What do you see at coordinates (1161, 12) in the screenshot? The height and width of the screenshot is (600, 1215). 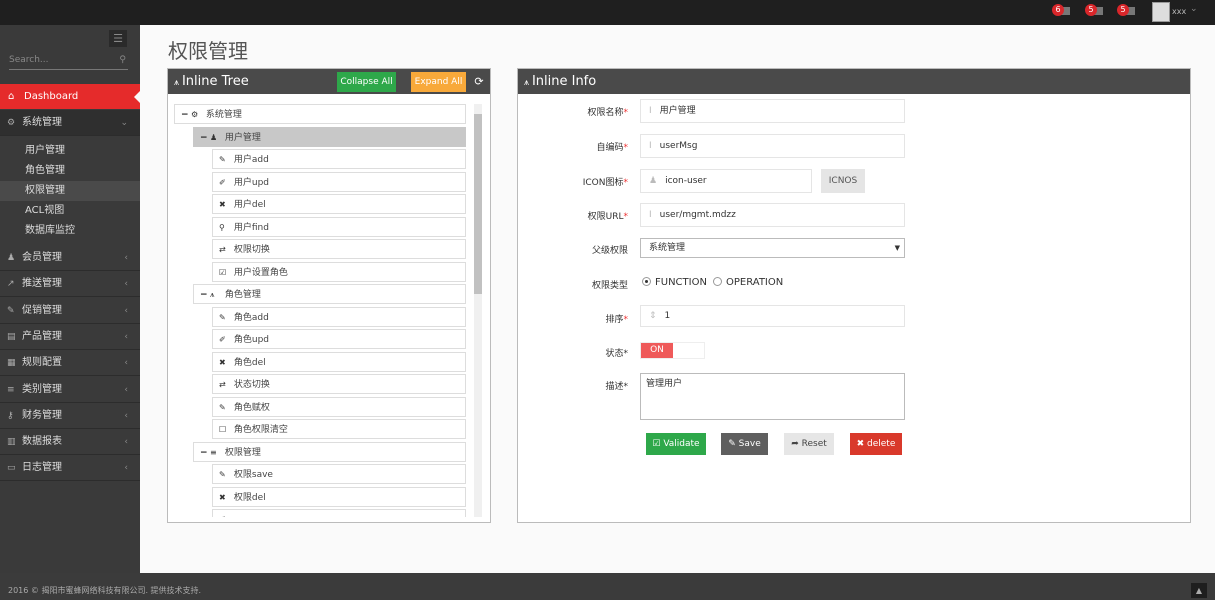 I see `avatar` at bounding box center [1161, 12].